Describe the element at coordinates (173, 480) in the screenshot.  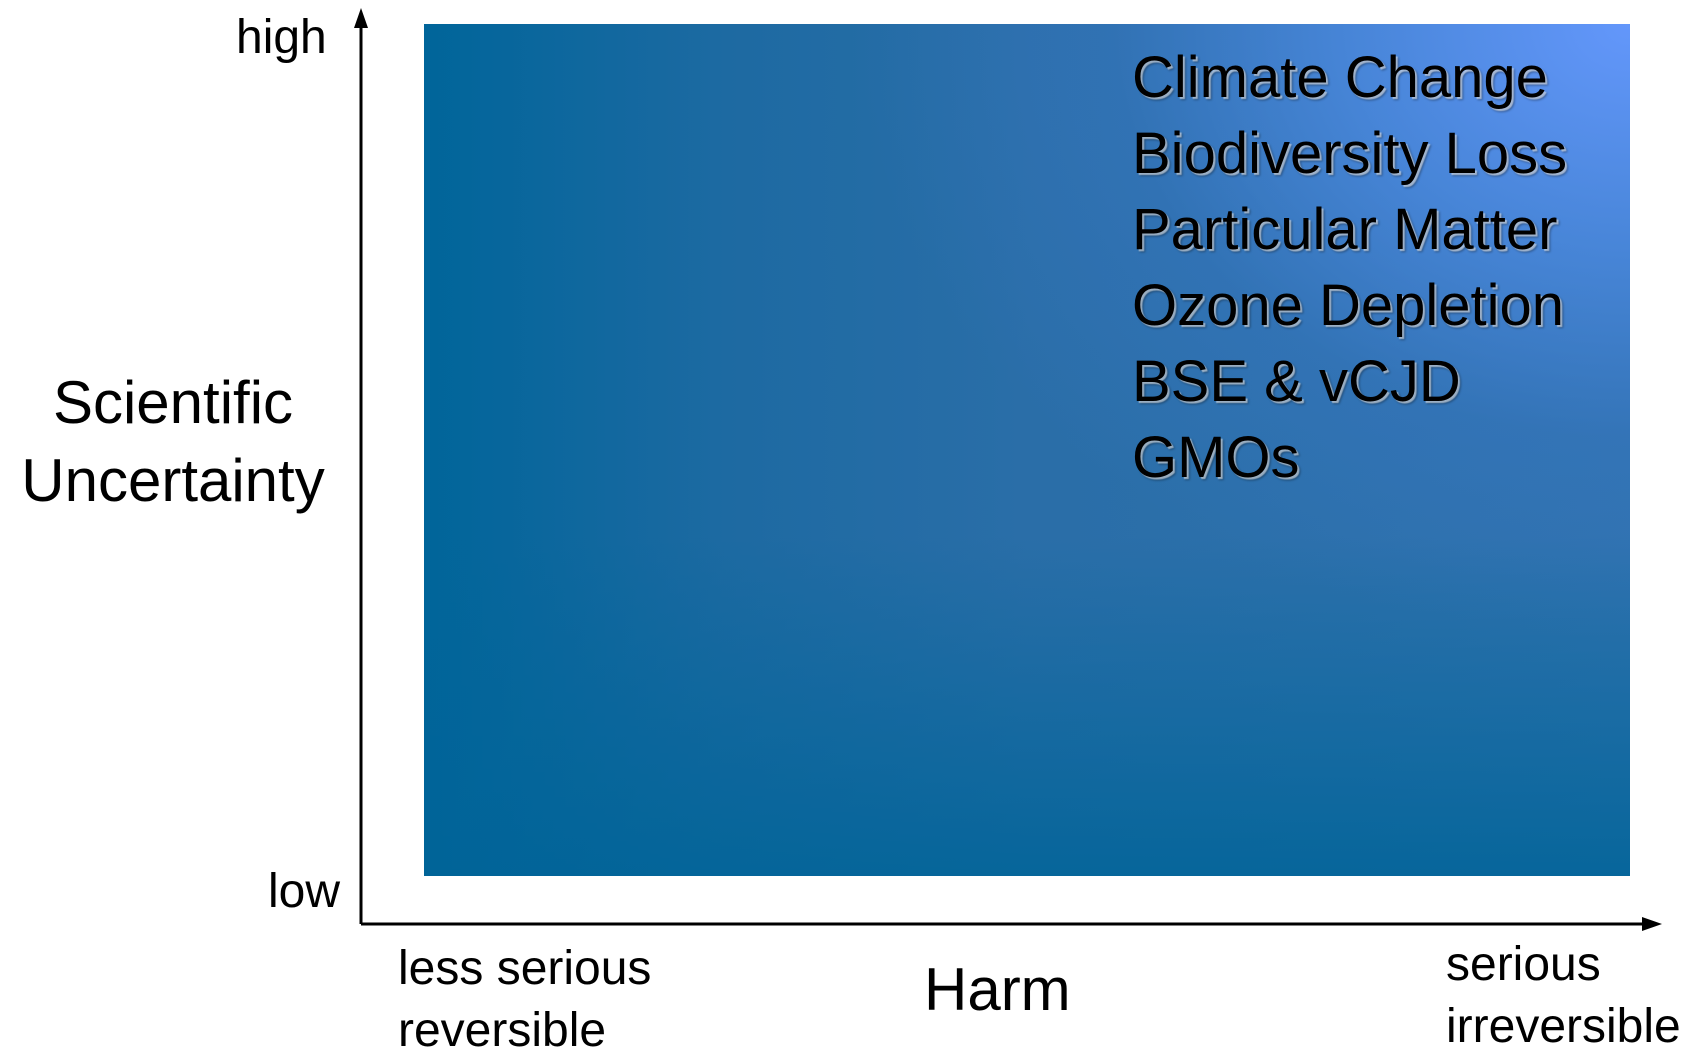
I see `y-axis-title-line-2: Uncertainty` at that location.